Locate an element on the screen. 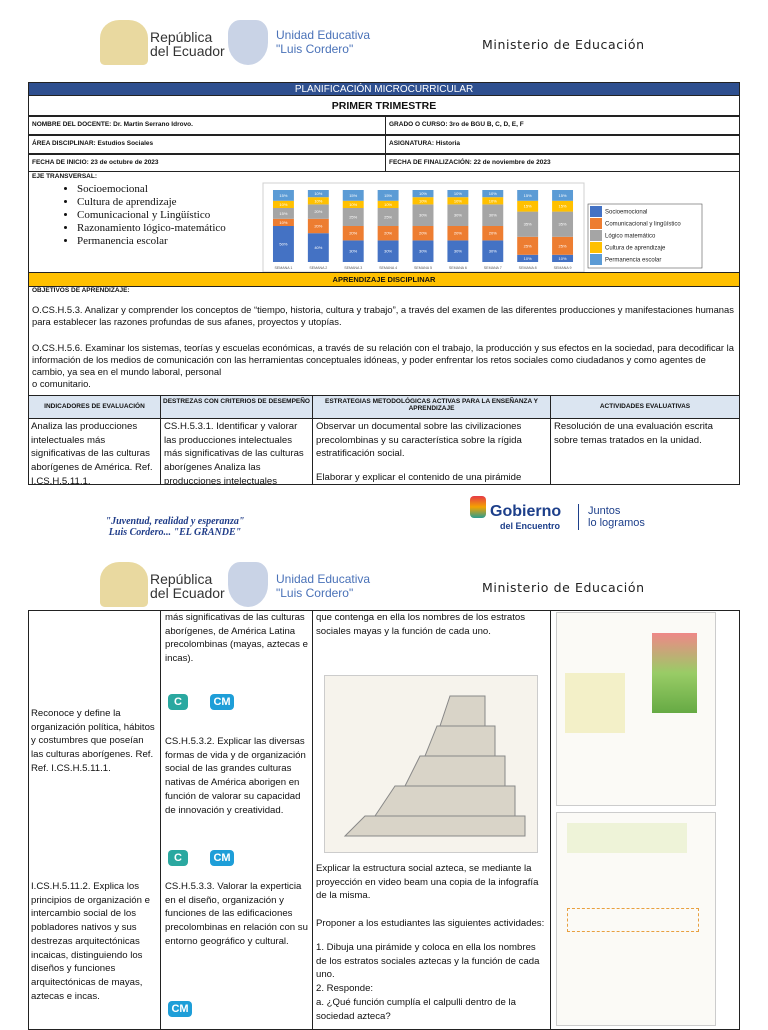 This screenshot has width=768, height=1030. value-label: 40% is located at coordinates (318, 247).